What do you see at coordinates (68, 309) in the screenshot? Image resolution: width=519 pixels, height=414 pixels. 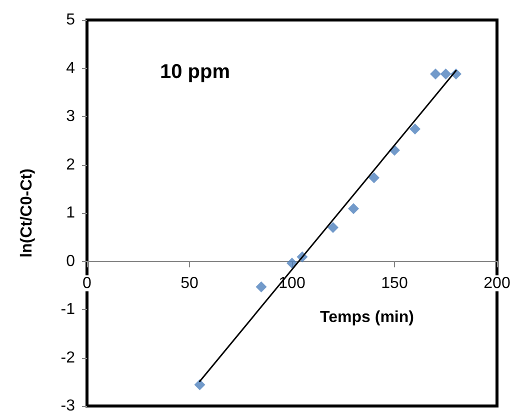 I see `y-tick-label: -1` at bounding box center [68, 309].